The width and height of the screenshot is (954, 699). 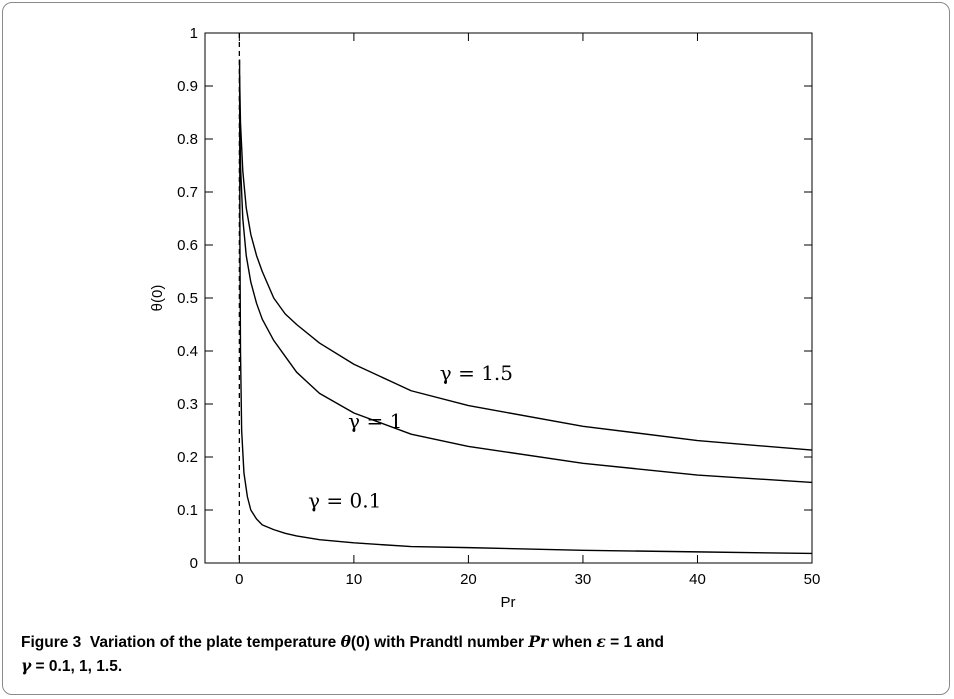 I want to click on x-tick-label-40: 40, so click(x=697, y=579).